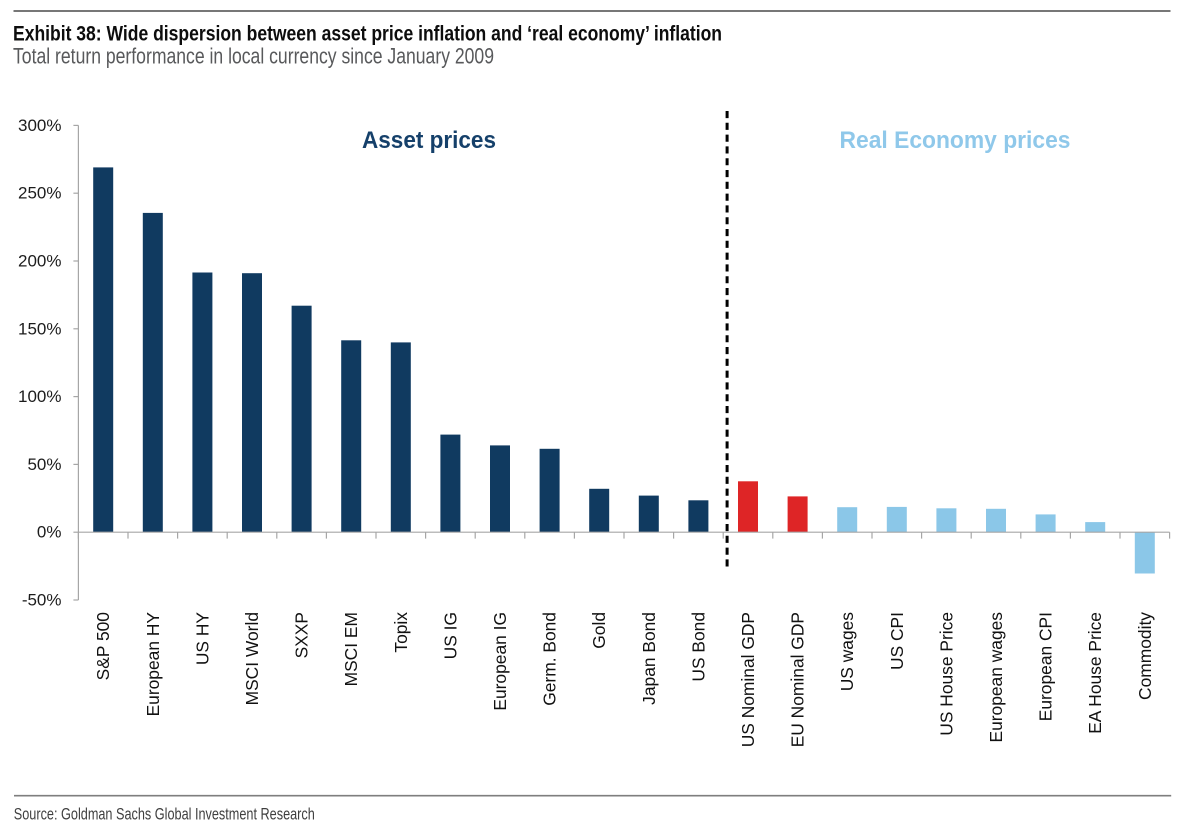 The width and height of the screenshot is (1200, 828). What do you see at coordinates (153, 664) in the screenshot?
I see `svg-text: European HY` at bounding box center [153, 664].